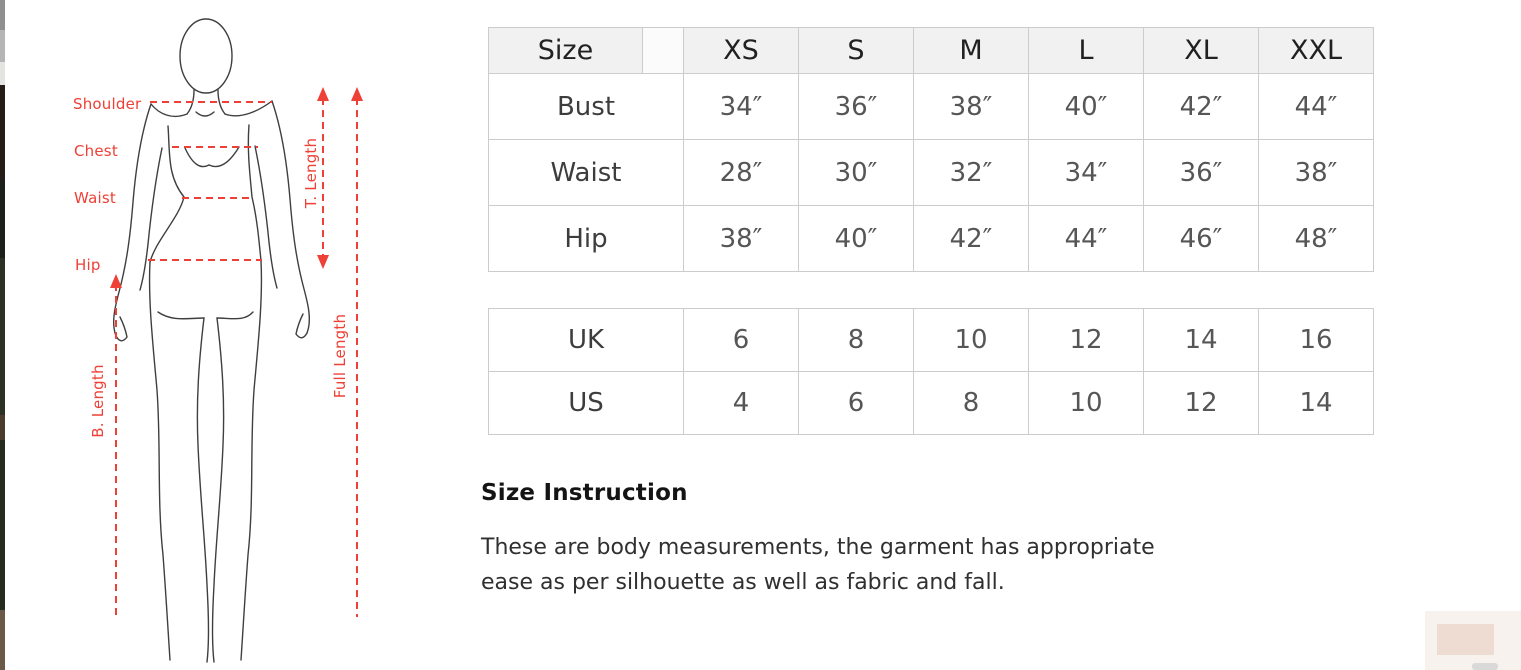 The width and height of the screenshot is (1521, 670). I want to click on hip-label: Hip, so click(88, 265).